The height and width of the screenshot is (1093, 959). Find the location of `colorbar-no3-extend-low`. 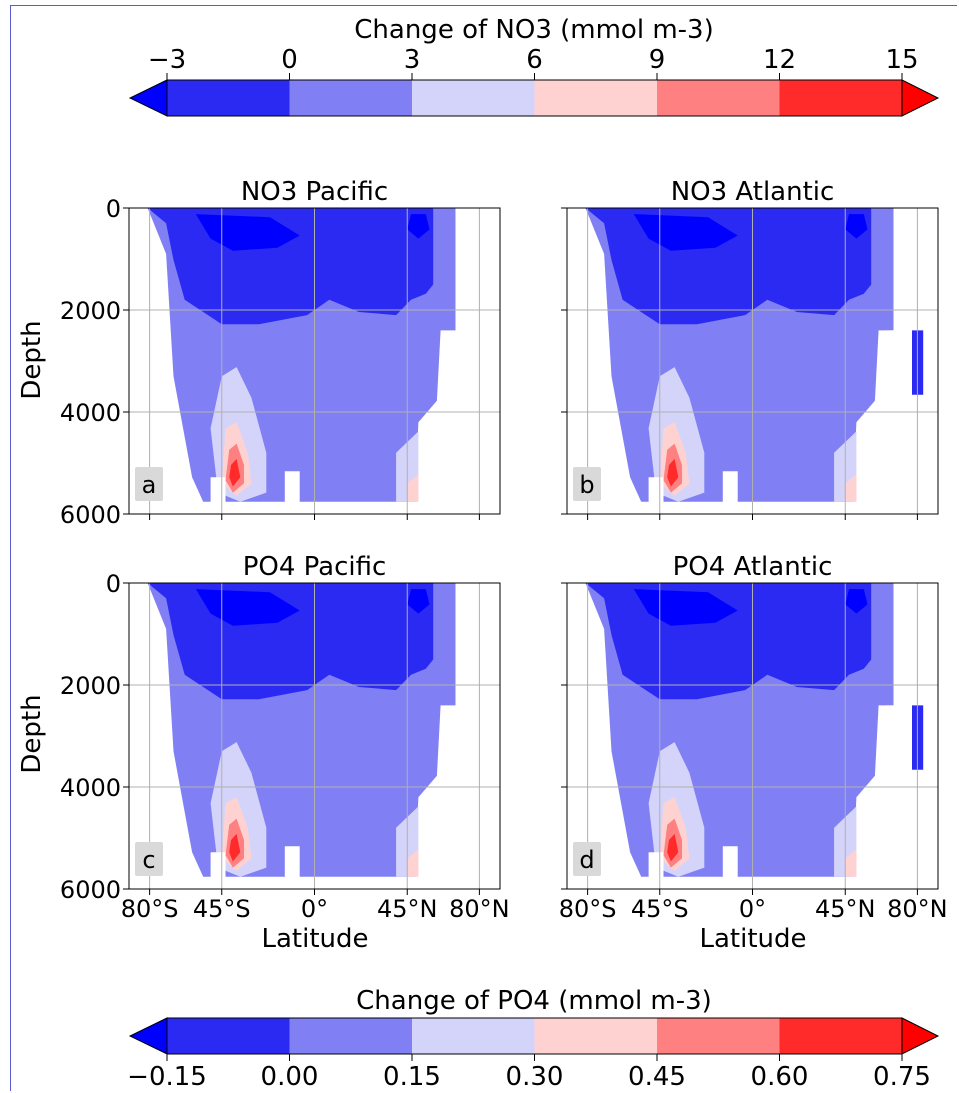

colorbar-no3-extend-low is located at coordinates (148, 98).